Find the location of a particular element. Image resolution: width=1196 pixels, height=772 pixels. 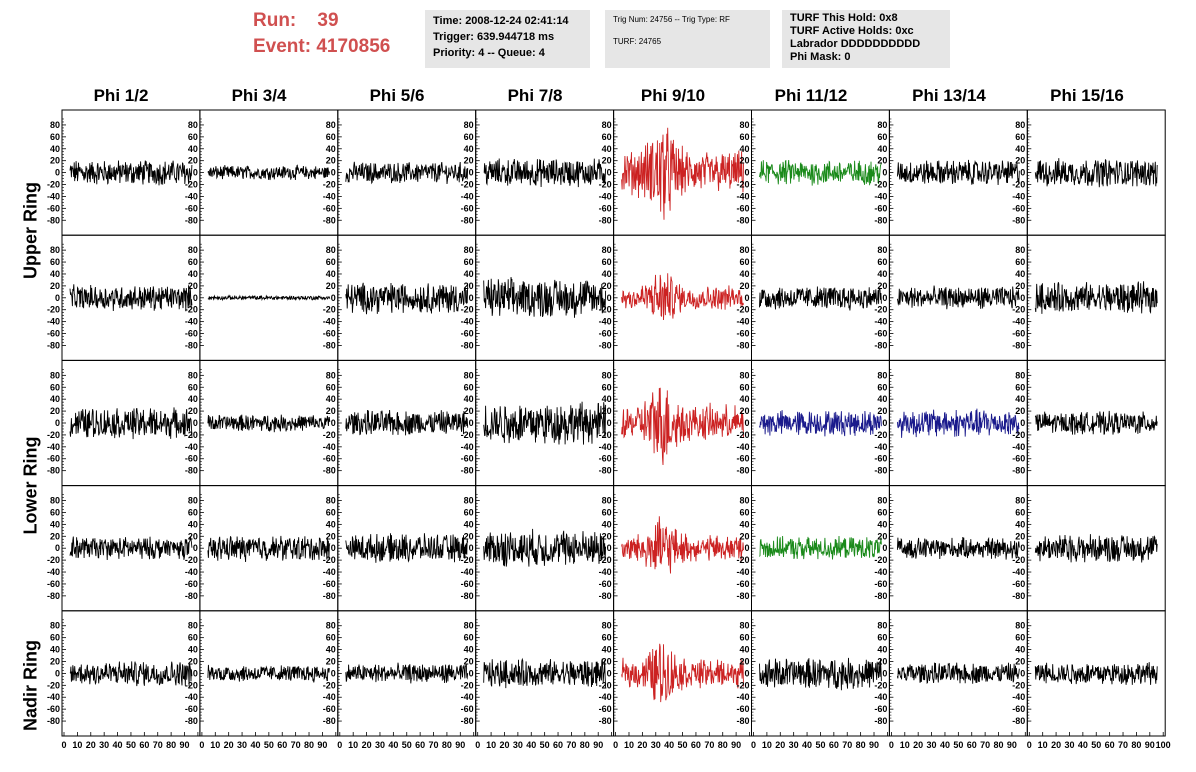

col-label-phi-3-4: Phi 3/4 is located at coordinates (259, 95).